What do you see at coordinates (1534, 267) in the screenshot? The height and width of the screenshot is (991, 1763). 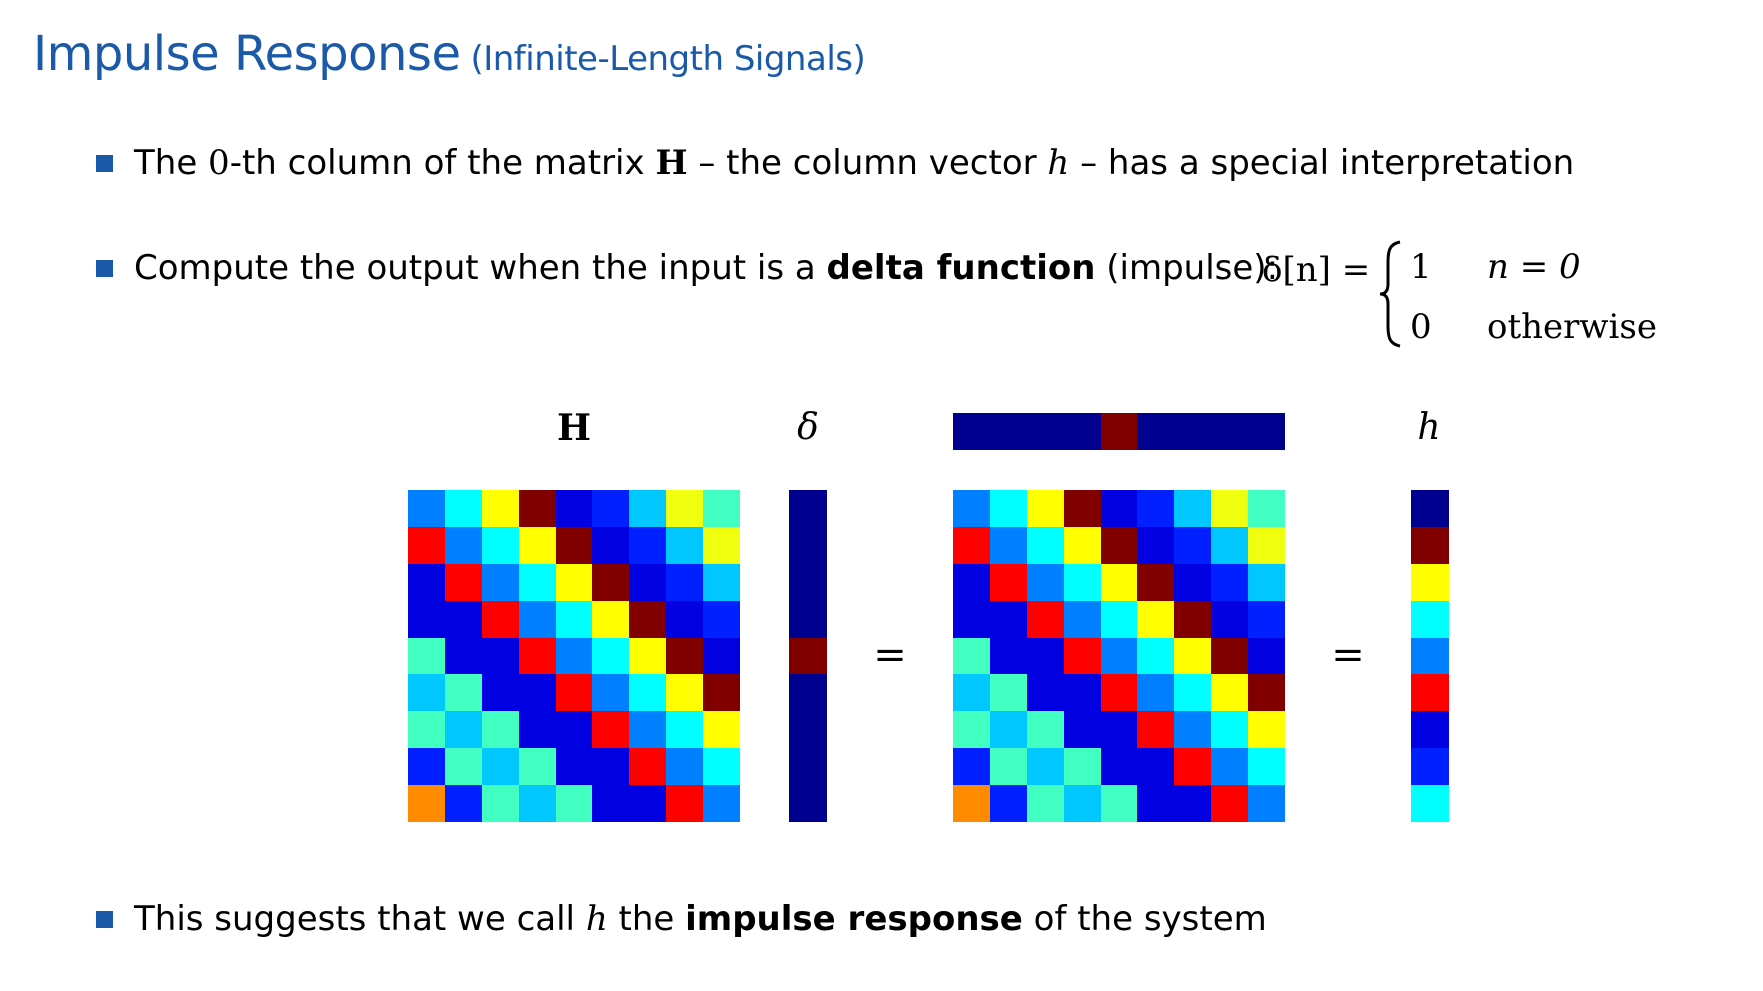 I see `case1-condition: n = 0` at bounding box center [1534, 267].